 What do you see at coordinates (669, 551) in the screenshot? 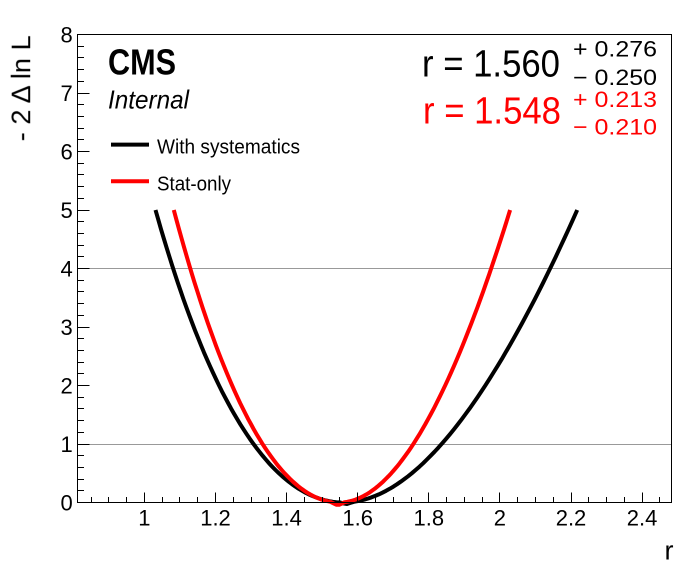
I see `svg-text: r` at bounding box center [669, 551].